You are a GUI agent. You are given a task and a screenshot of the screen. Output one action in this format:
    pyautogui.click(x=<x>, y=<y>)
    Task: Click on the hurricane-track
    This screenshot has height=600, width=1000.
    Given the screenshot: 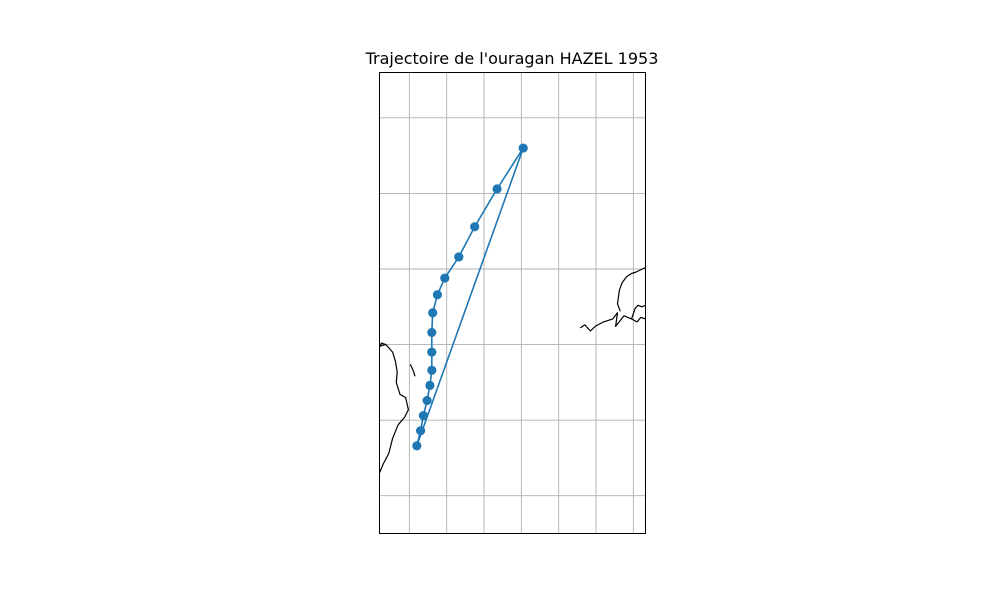 What is the action you would take?
    pyautogui.click(x=470, y=297)
    